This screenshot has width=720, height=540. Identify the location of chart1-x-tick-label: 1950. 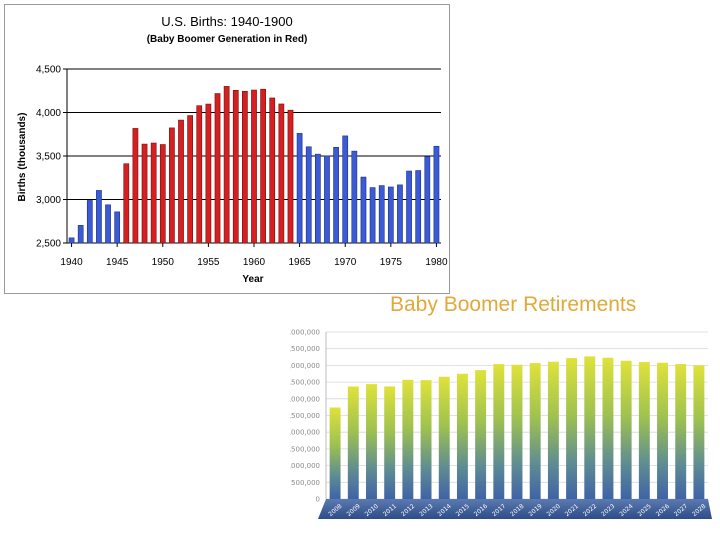
(163, 262).